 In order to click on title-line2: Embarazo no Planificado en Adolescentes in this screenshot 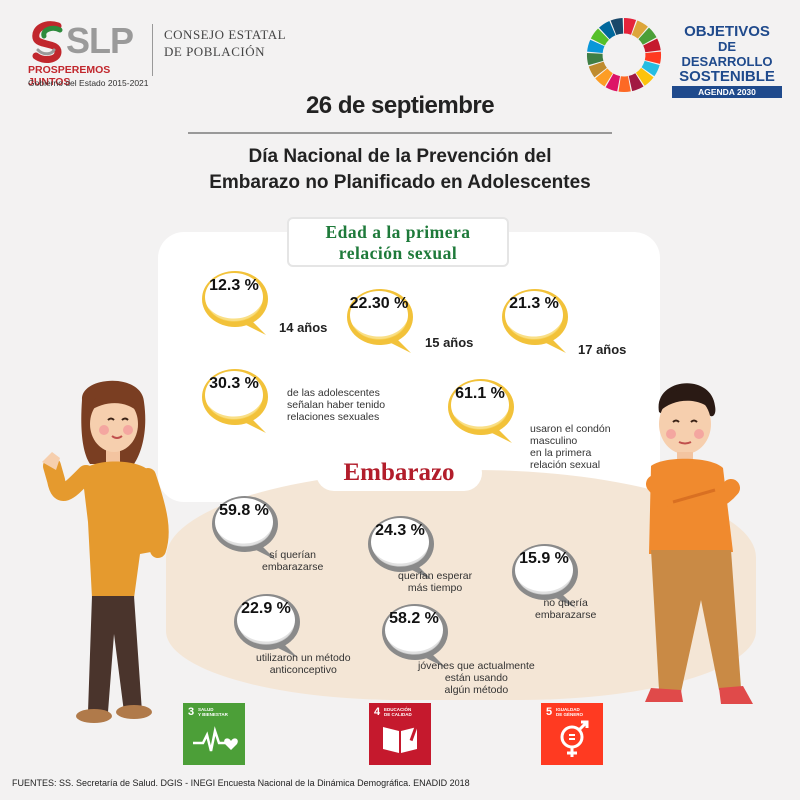, I will do `click(400, 182)`.